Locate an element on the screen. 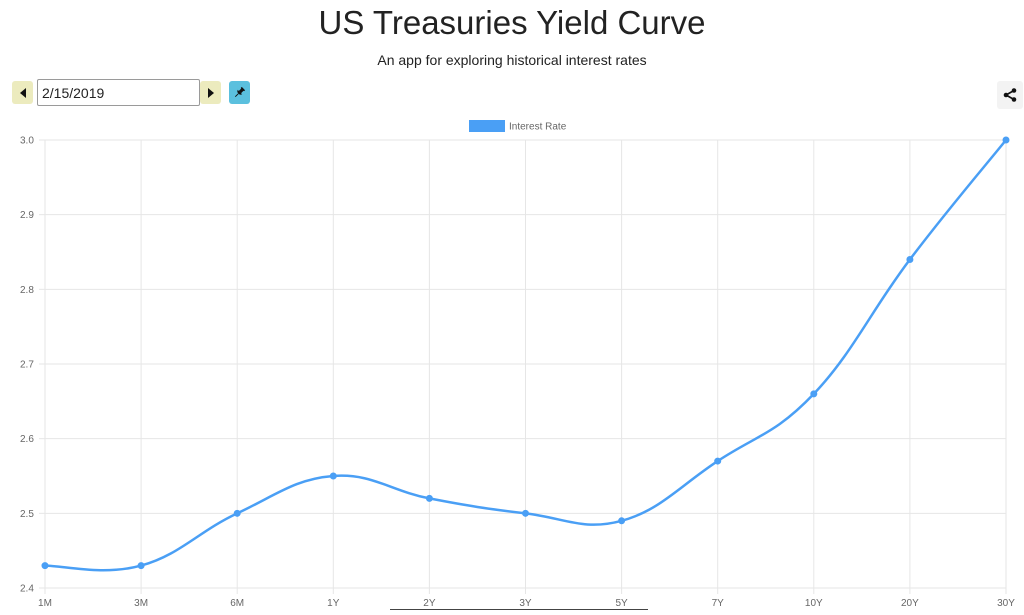  horizontal-scrollbar is located at coordinates (519, 612).